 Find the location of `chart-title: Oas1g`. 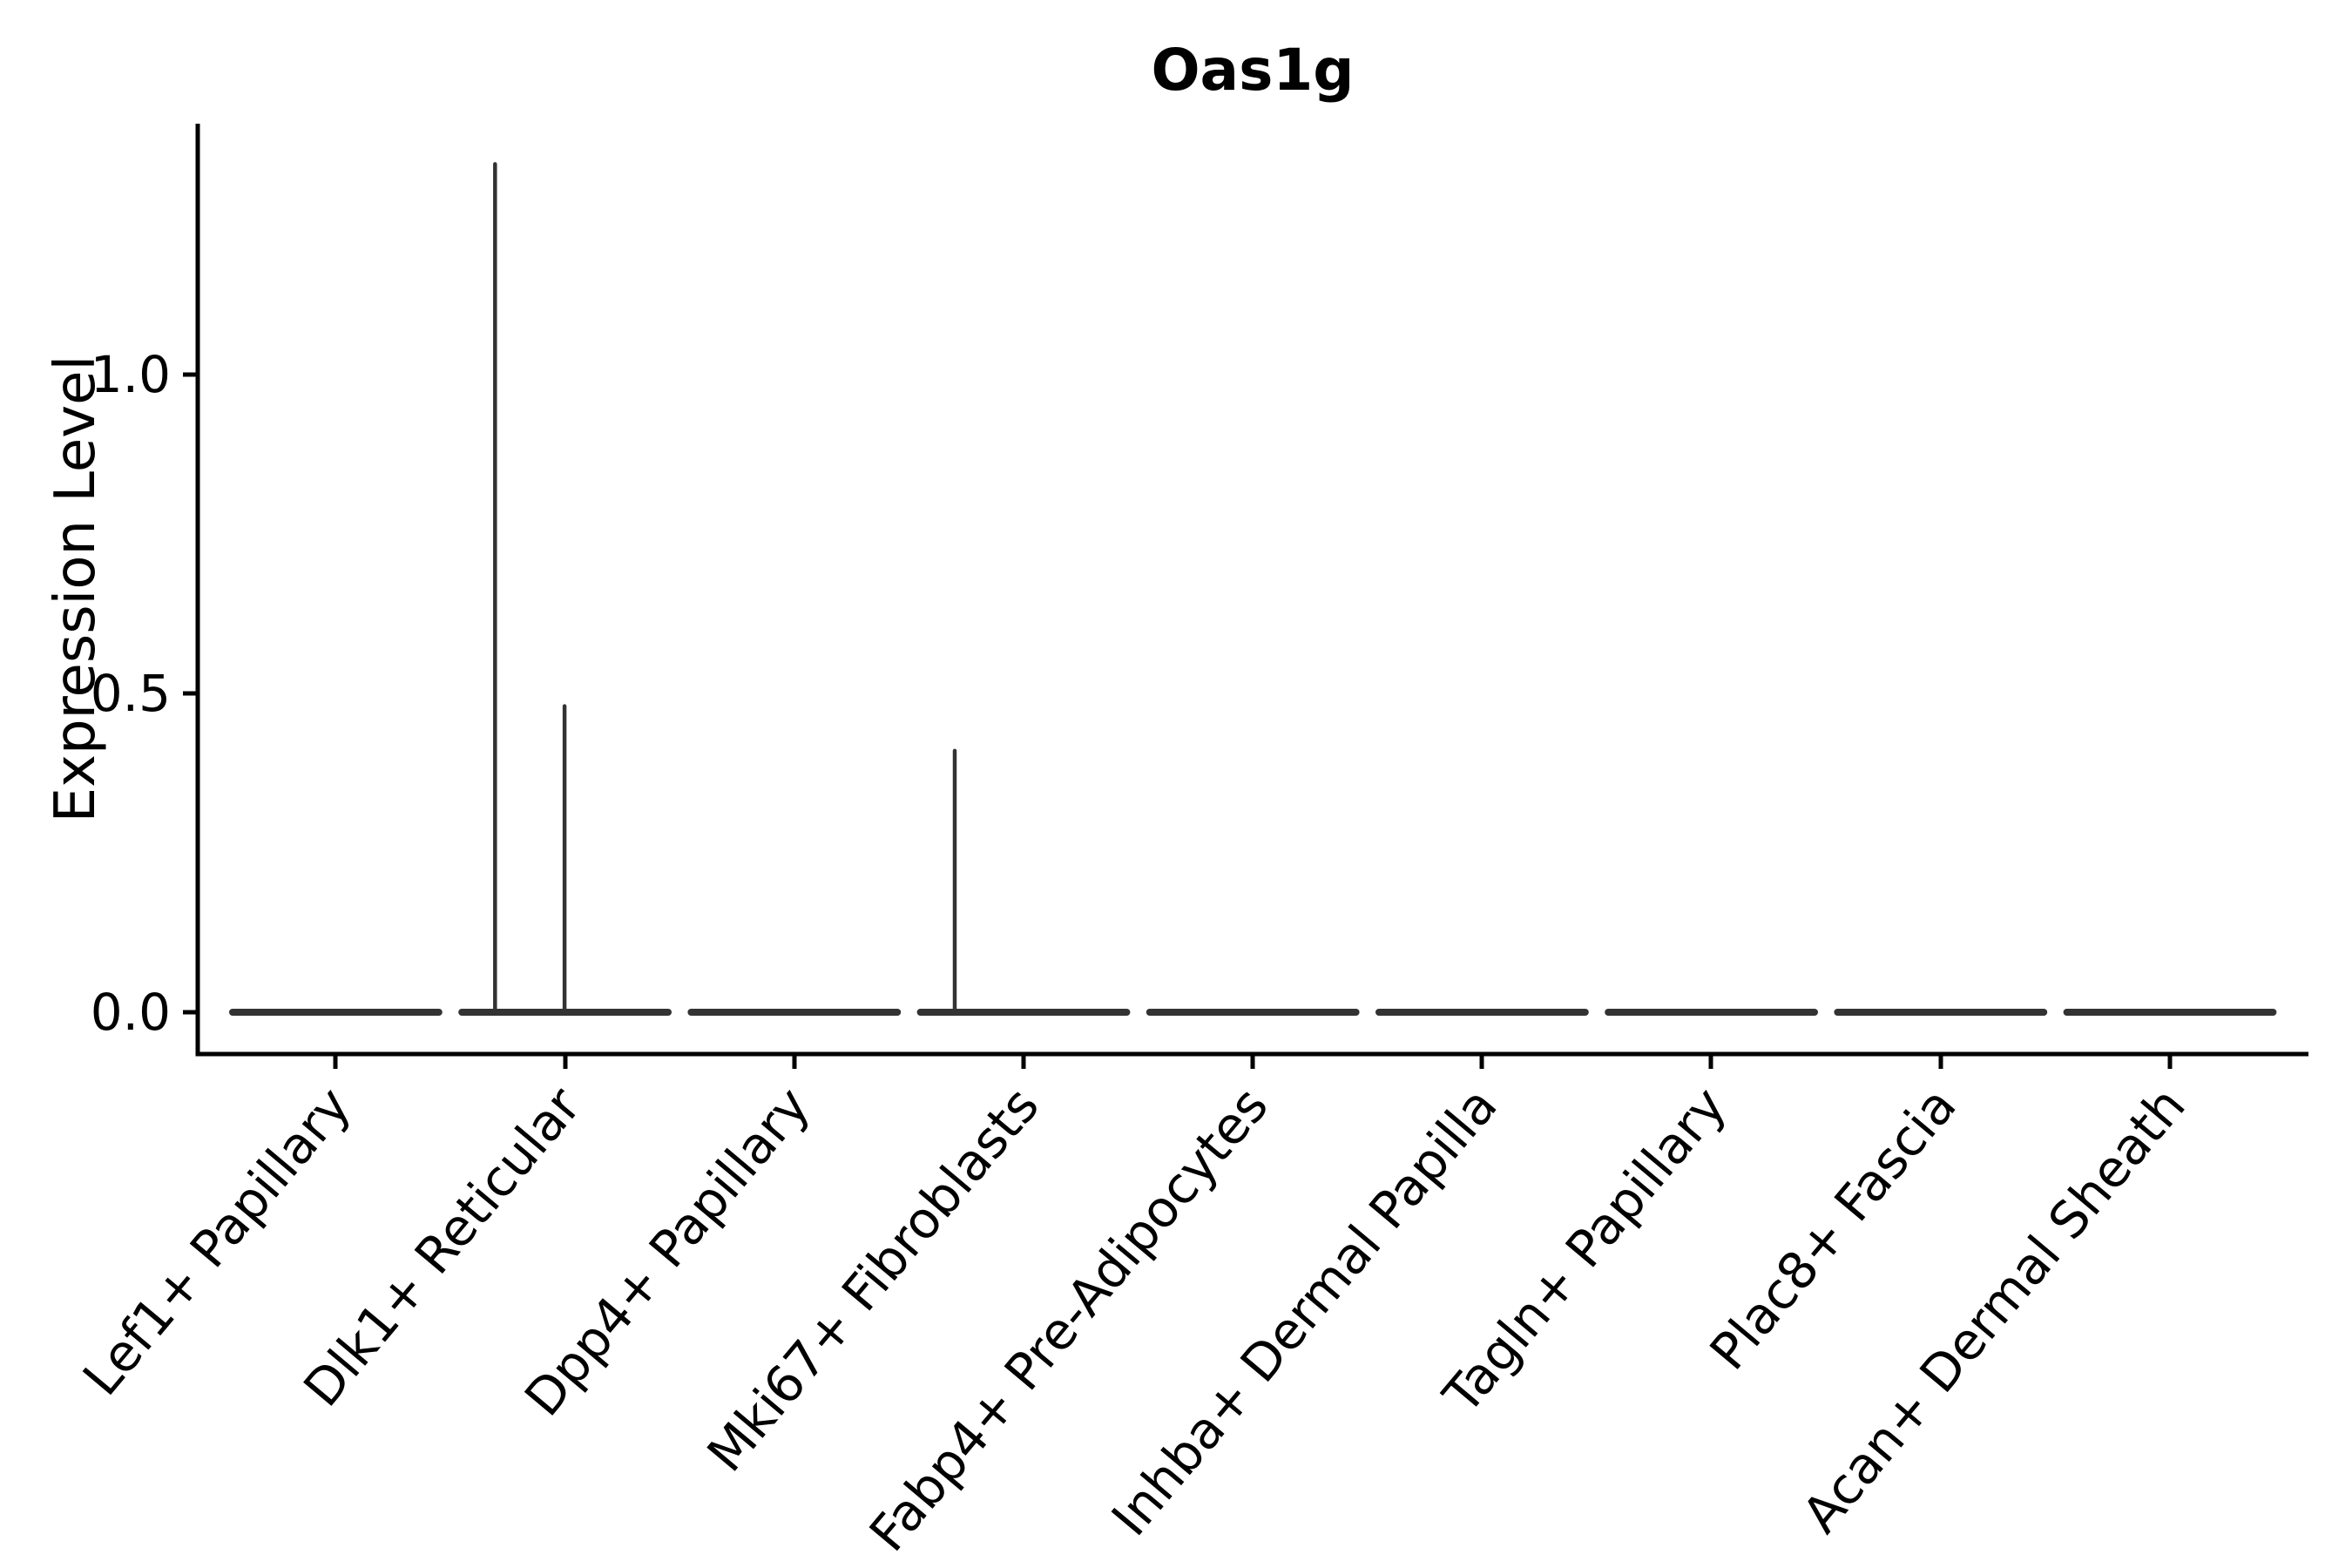

chart-title: Oas1g is located at coordinates (1252, 70).